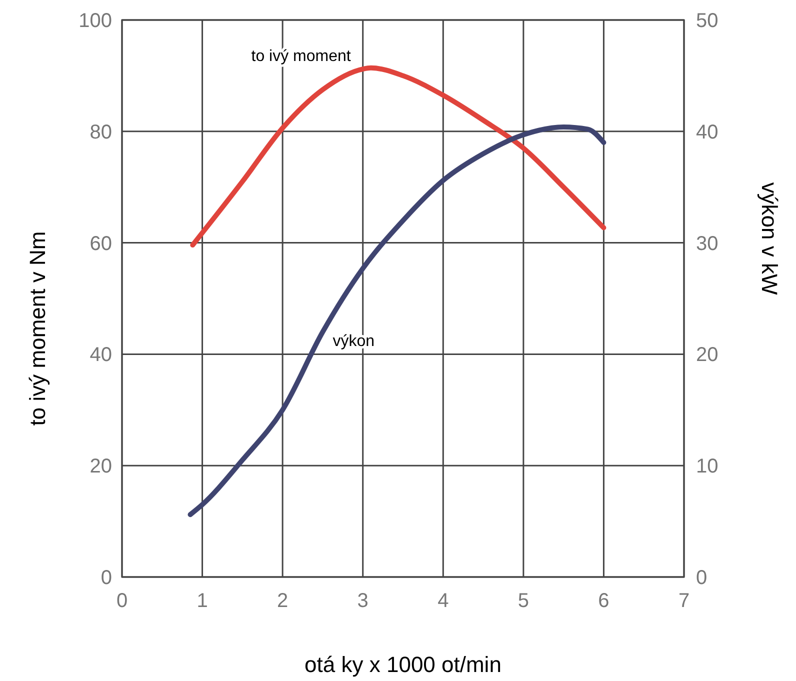  I want to click on y-tick-label: 40, so click(101, 355).